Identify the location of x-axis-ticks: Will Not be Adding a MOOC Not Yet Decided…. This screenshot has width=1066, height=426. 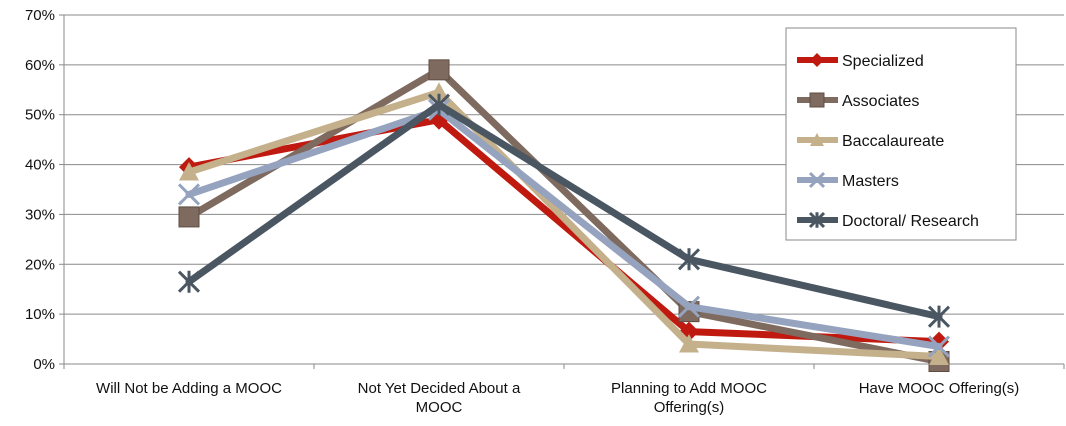
(564, 390).